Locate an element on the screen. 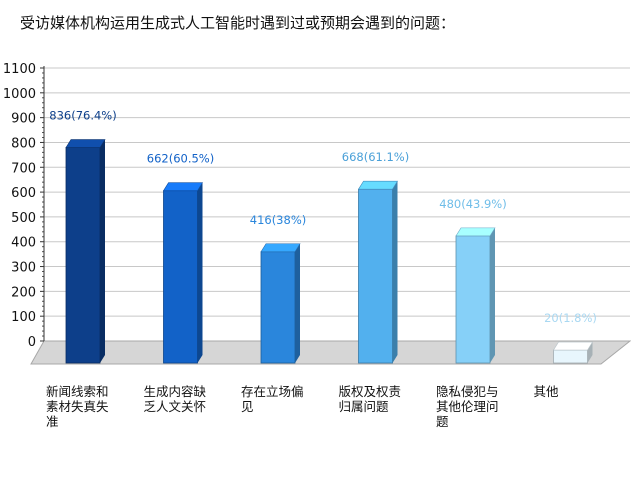 The width and height of the screenshot is (631, 483). y-tick-label: 800 is located at coordinates (23, 143).